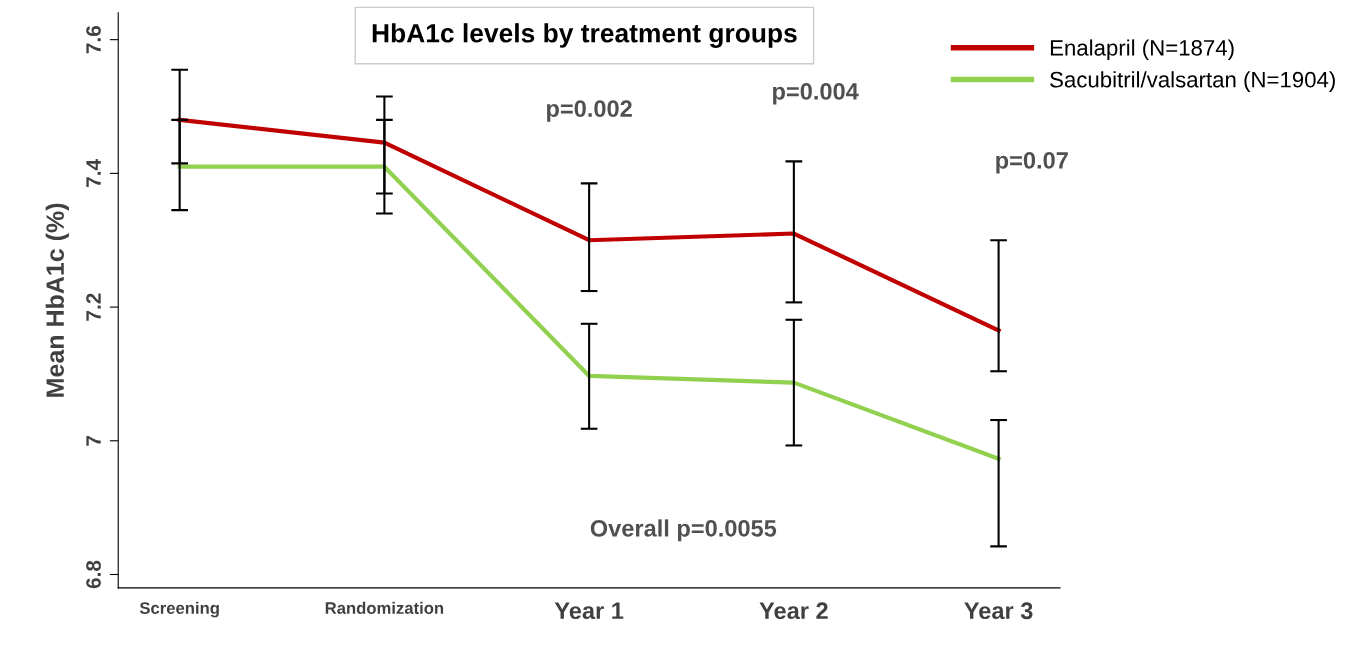 The height and width of the screenshot is (646, 1359). I want to click on legend-label: Sacubitril/valsartan (N=1904), so click(1192, 81).